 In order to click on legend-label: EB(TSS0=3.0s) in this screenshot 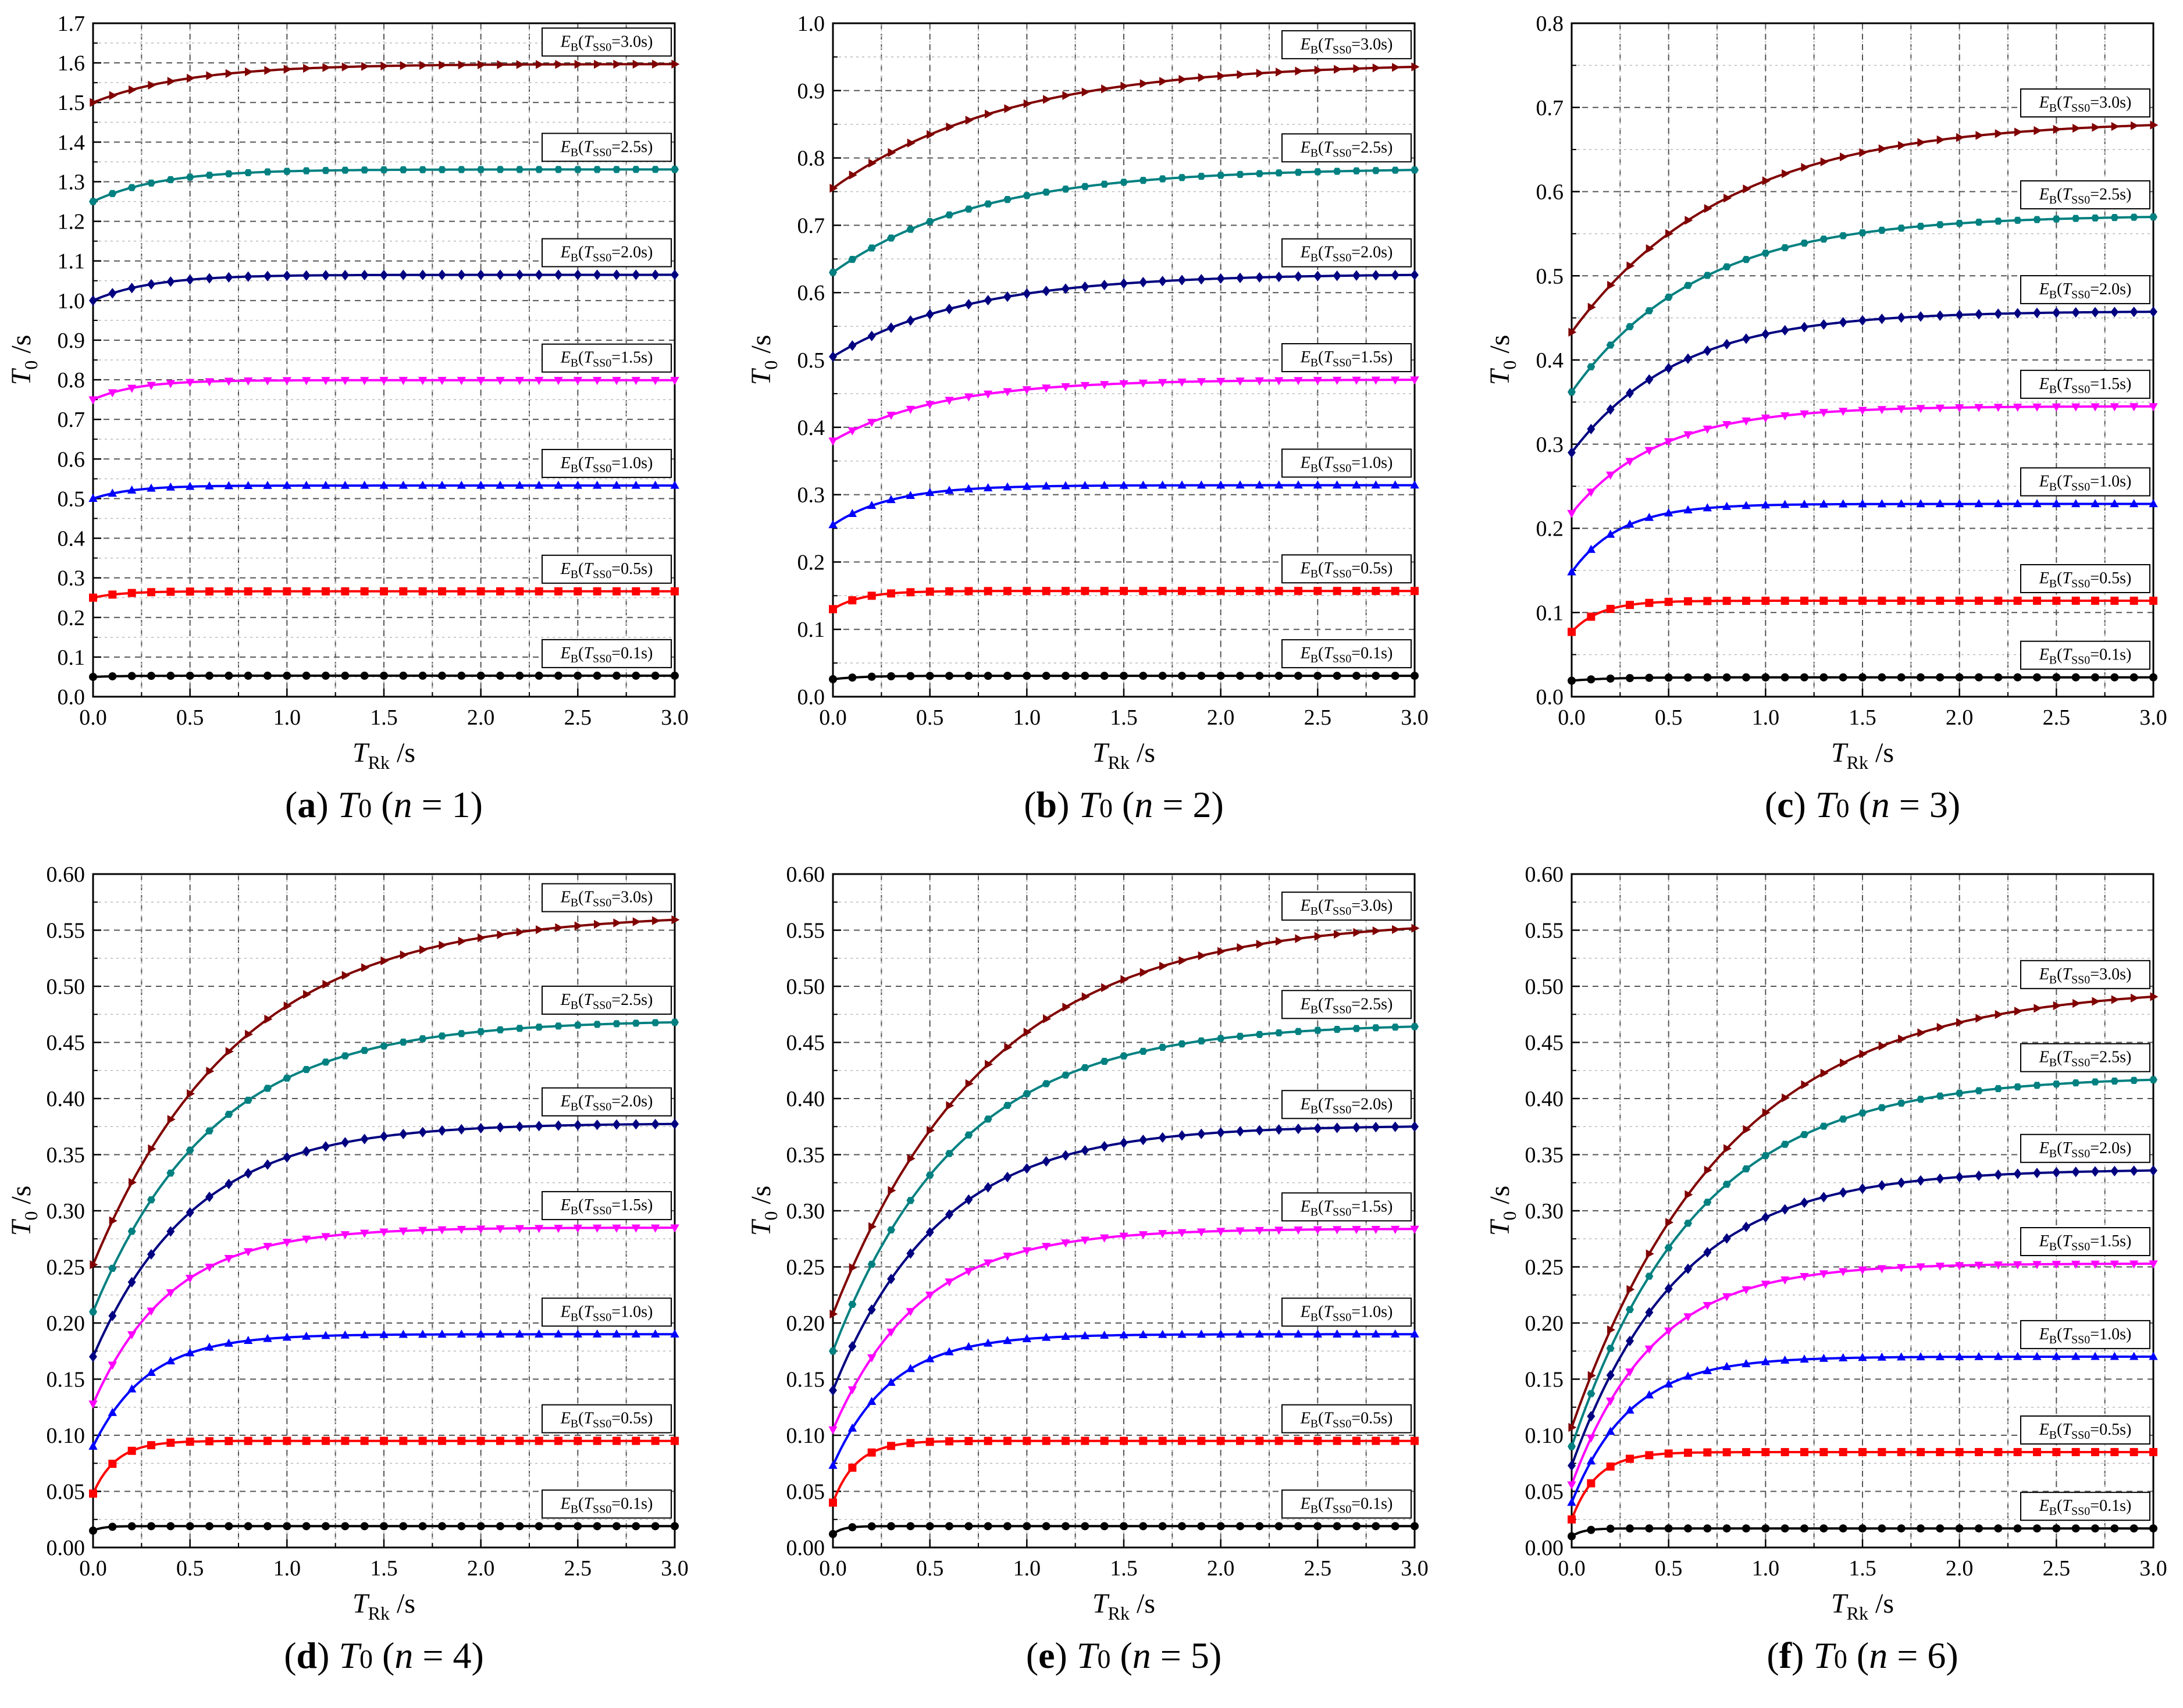, I will do `click(1346, 45)`.